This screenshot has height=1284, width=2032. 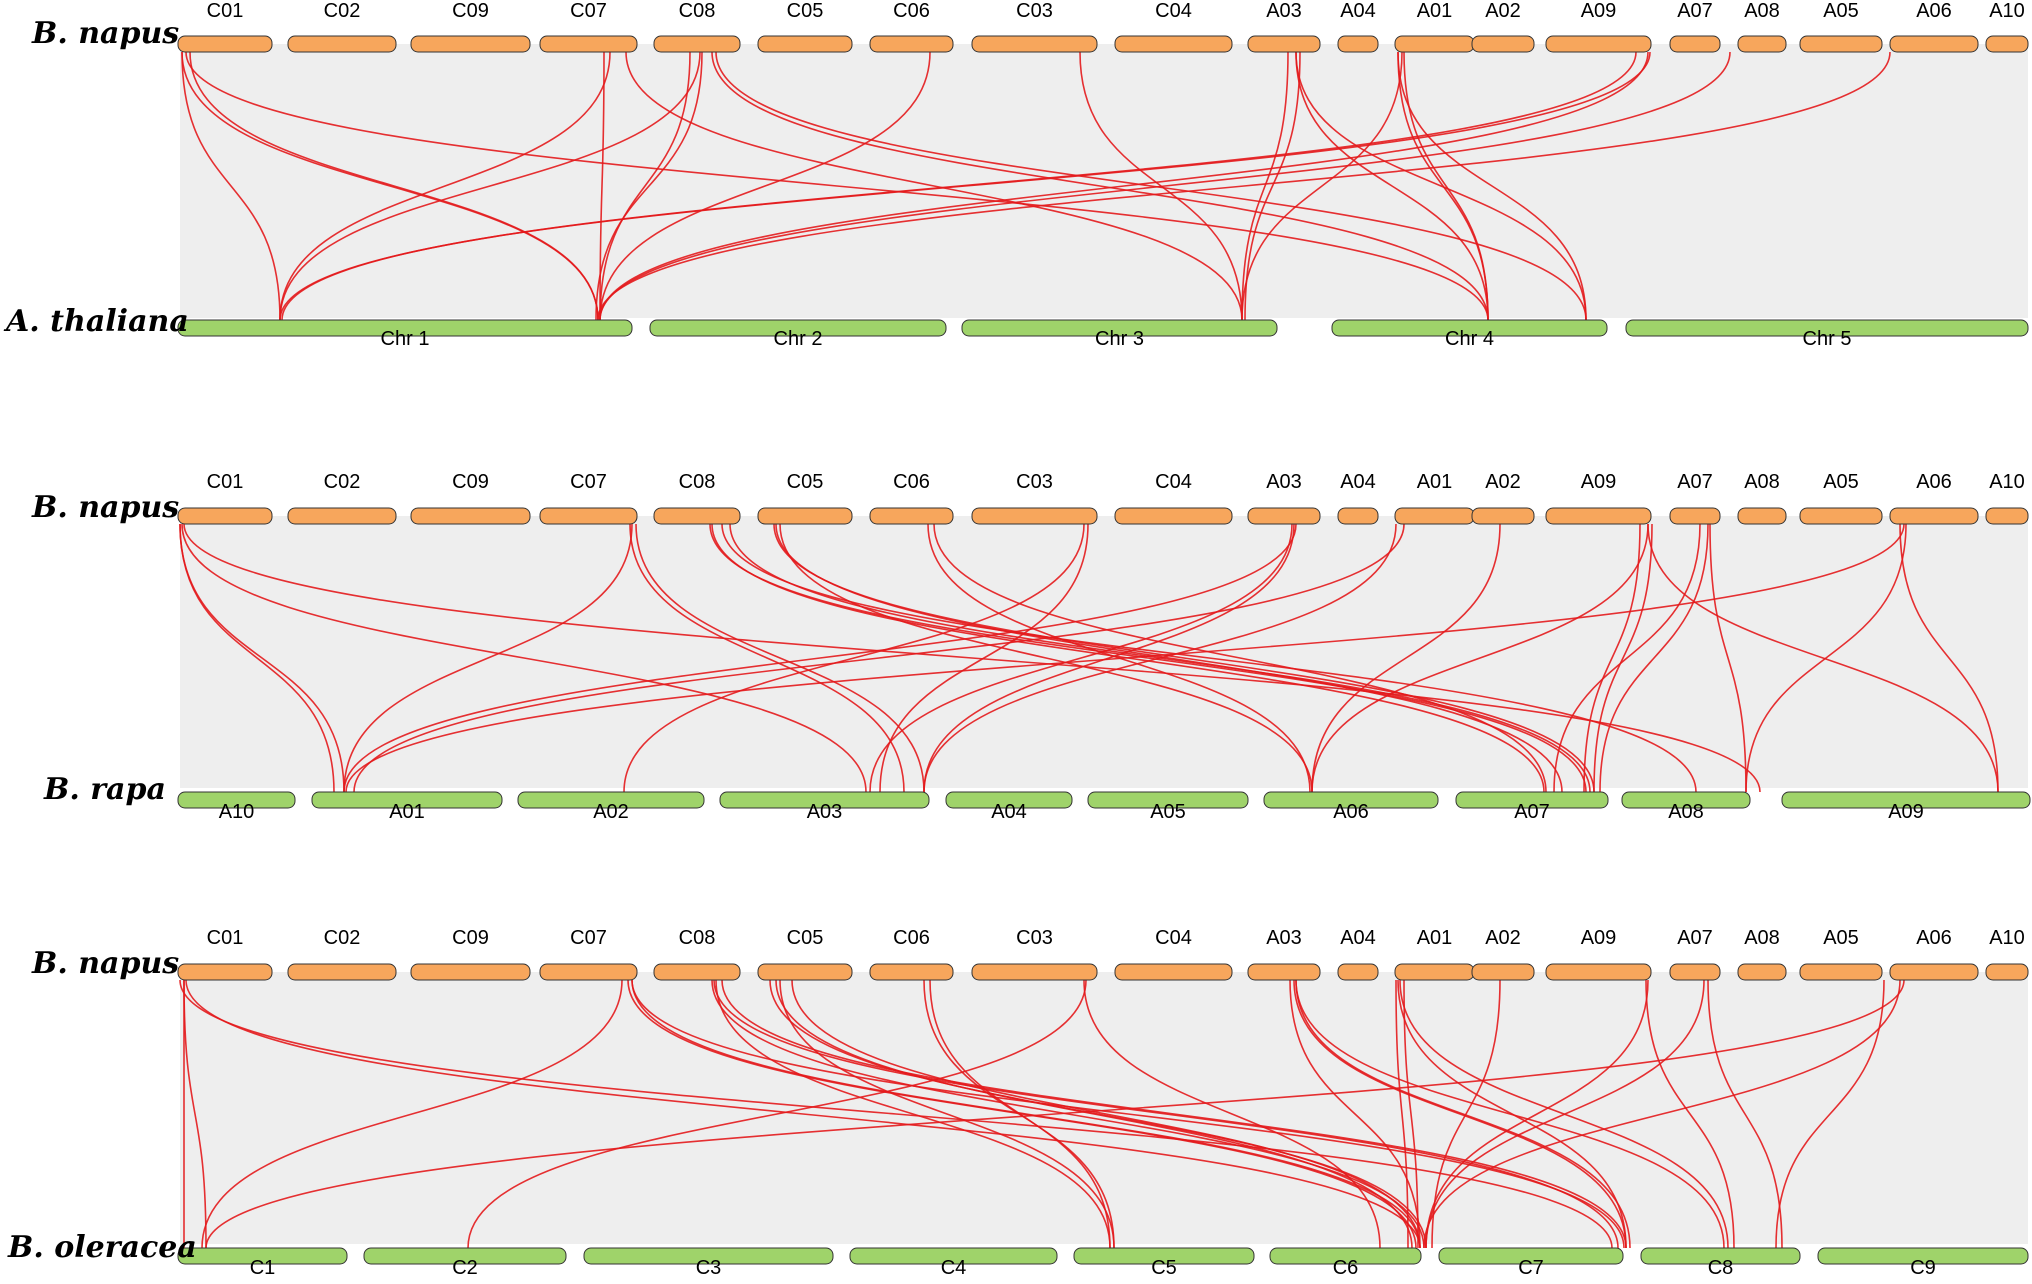 What do you see at coordinates (465, 1256) in the screenshot?
I see `reference-chromosome-c2` at bounding box center [465, 1256].